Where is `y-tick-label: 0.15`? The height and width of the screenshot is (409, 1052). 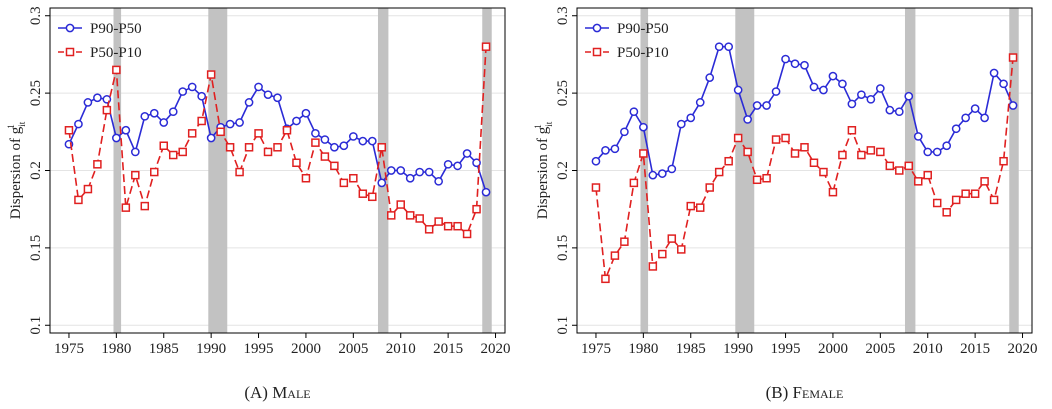
y-tick-label: 0.15 is located at coordinates (563, 248).